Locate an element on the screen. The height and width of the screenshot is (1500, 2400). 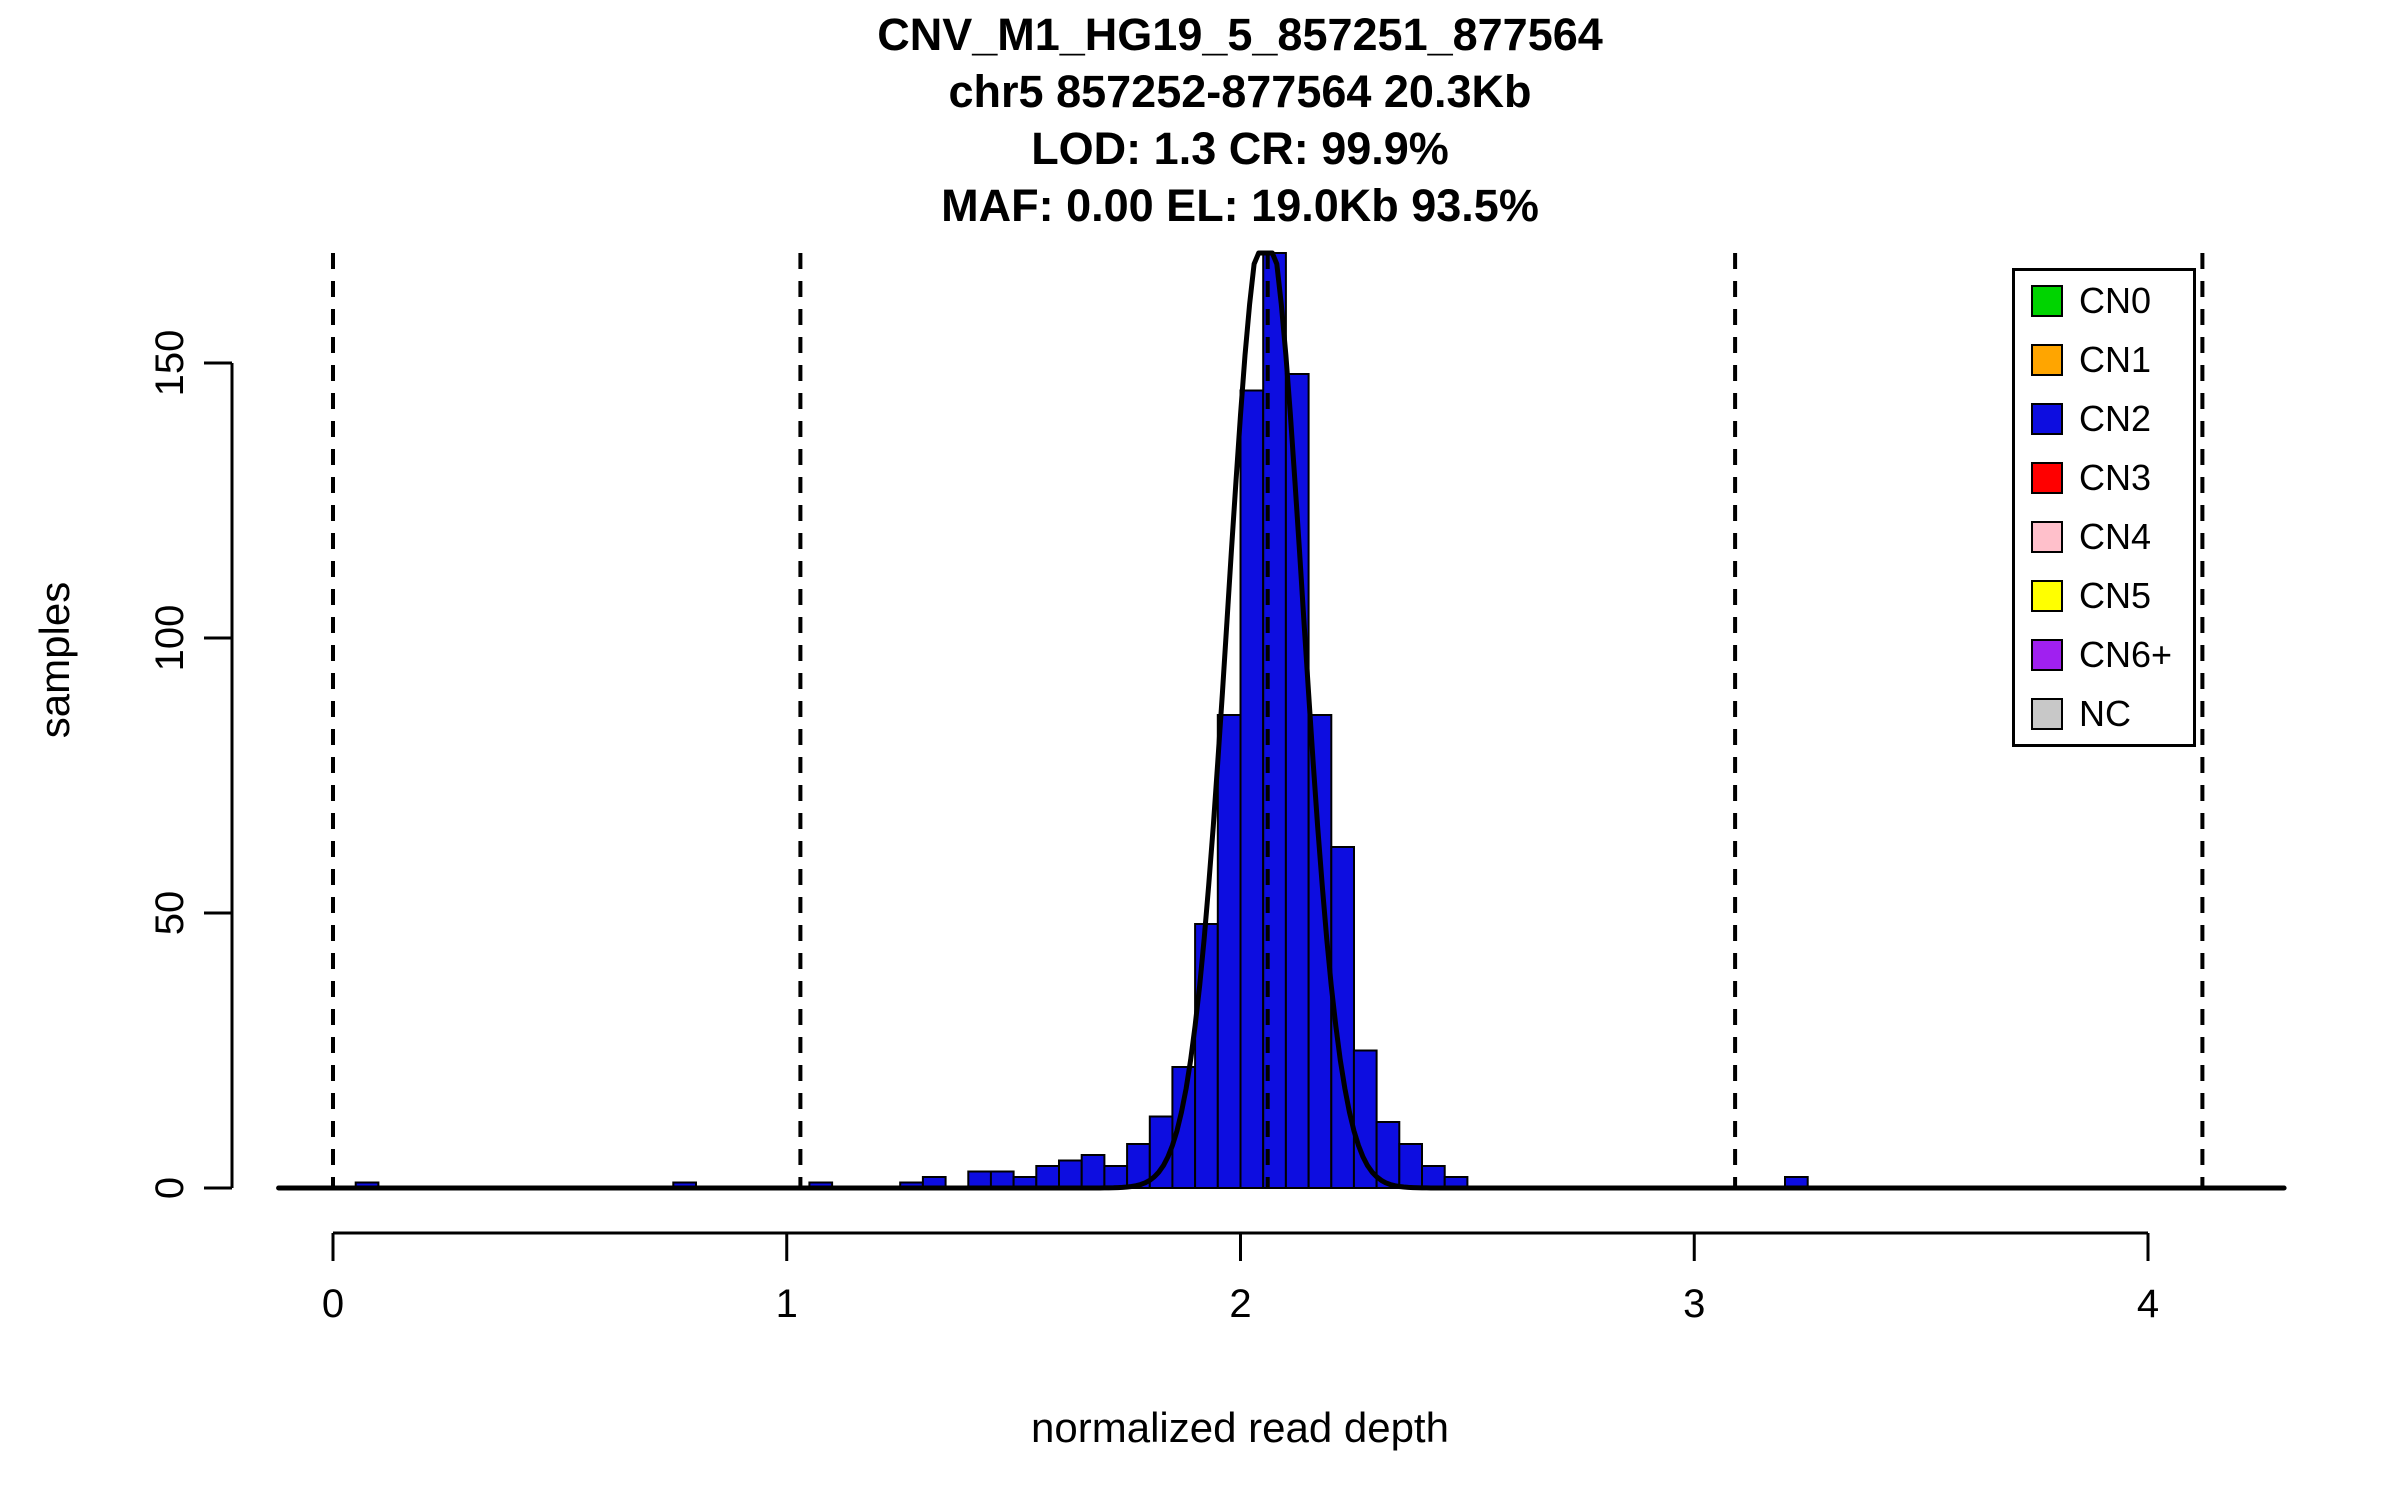
x-tick-label: 2 is located at coordinates (1240, 1304).